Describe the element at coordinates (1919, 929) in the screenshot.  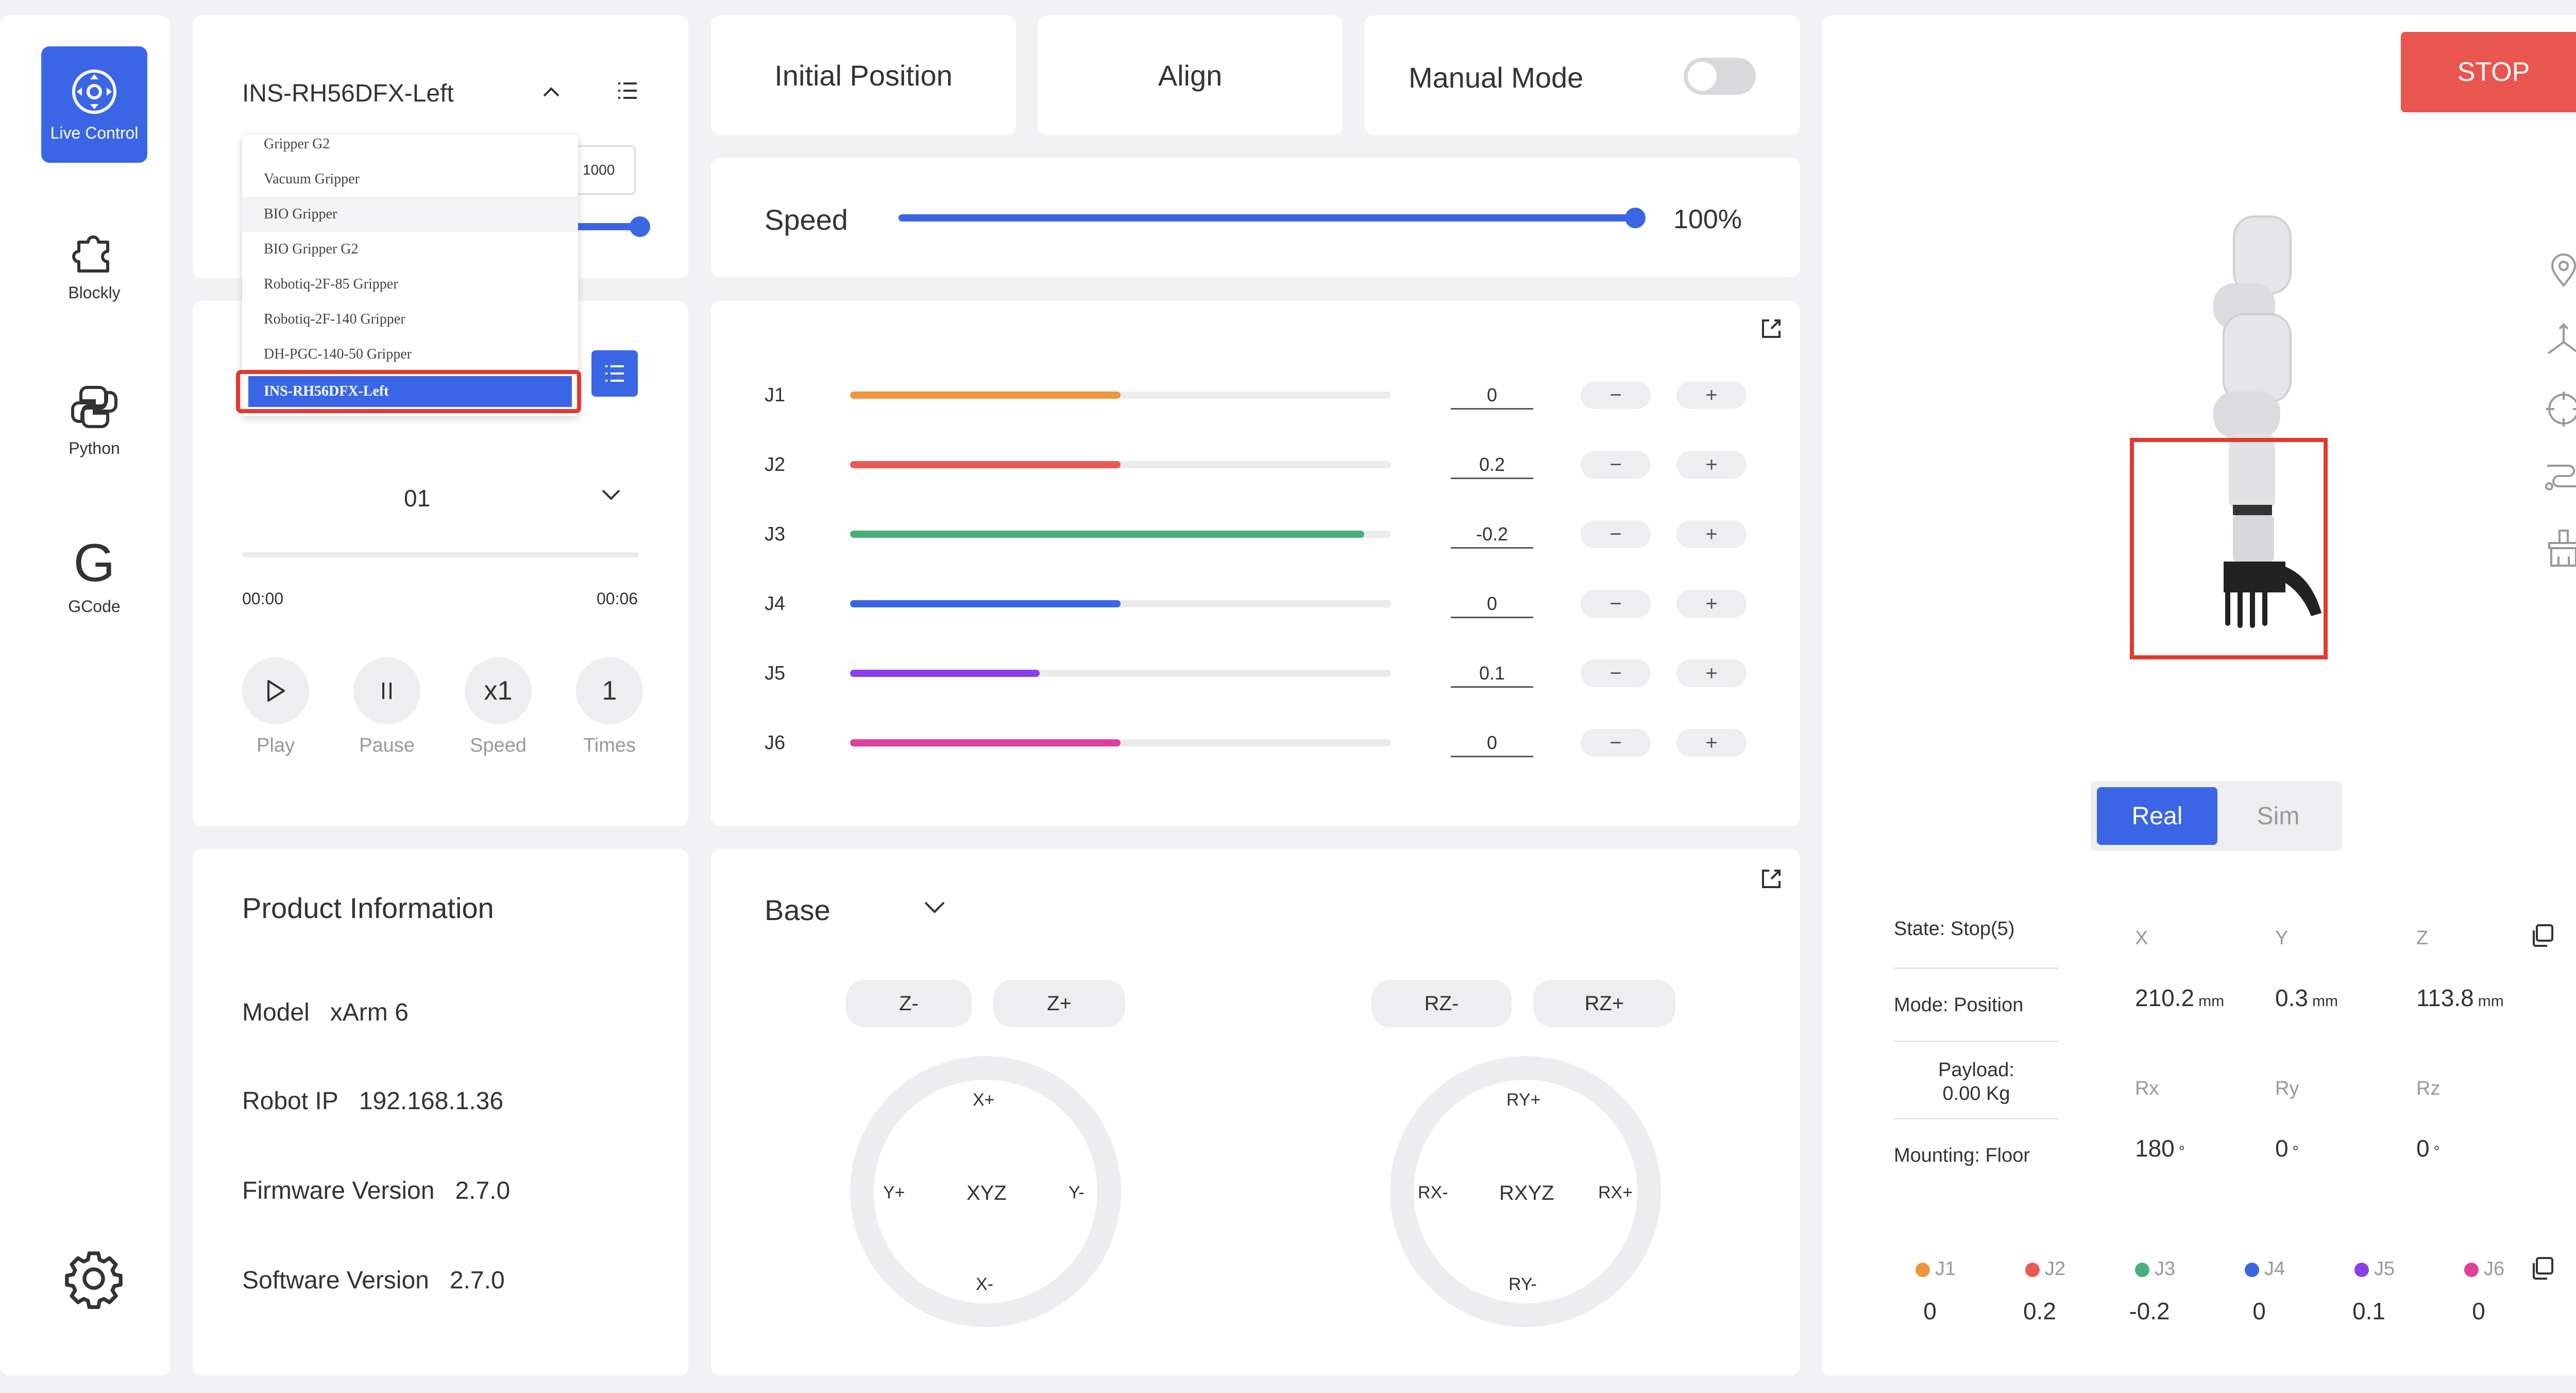
I see `state-label: State:` at that location.